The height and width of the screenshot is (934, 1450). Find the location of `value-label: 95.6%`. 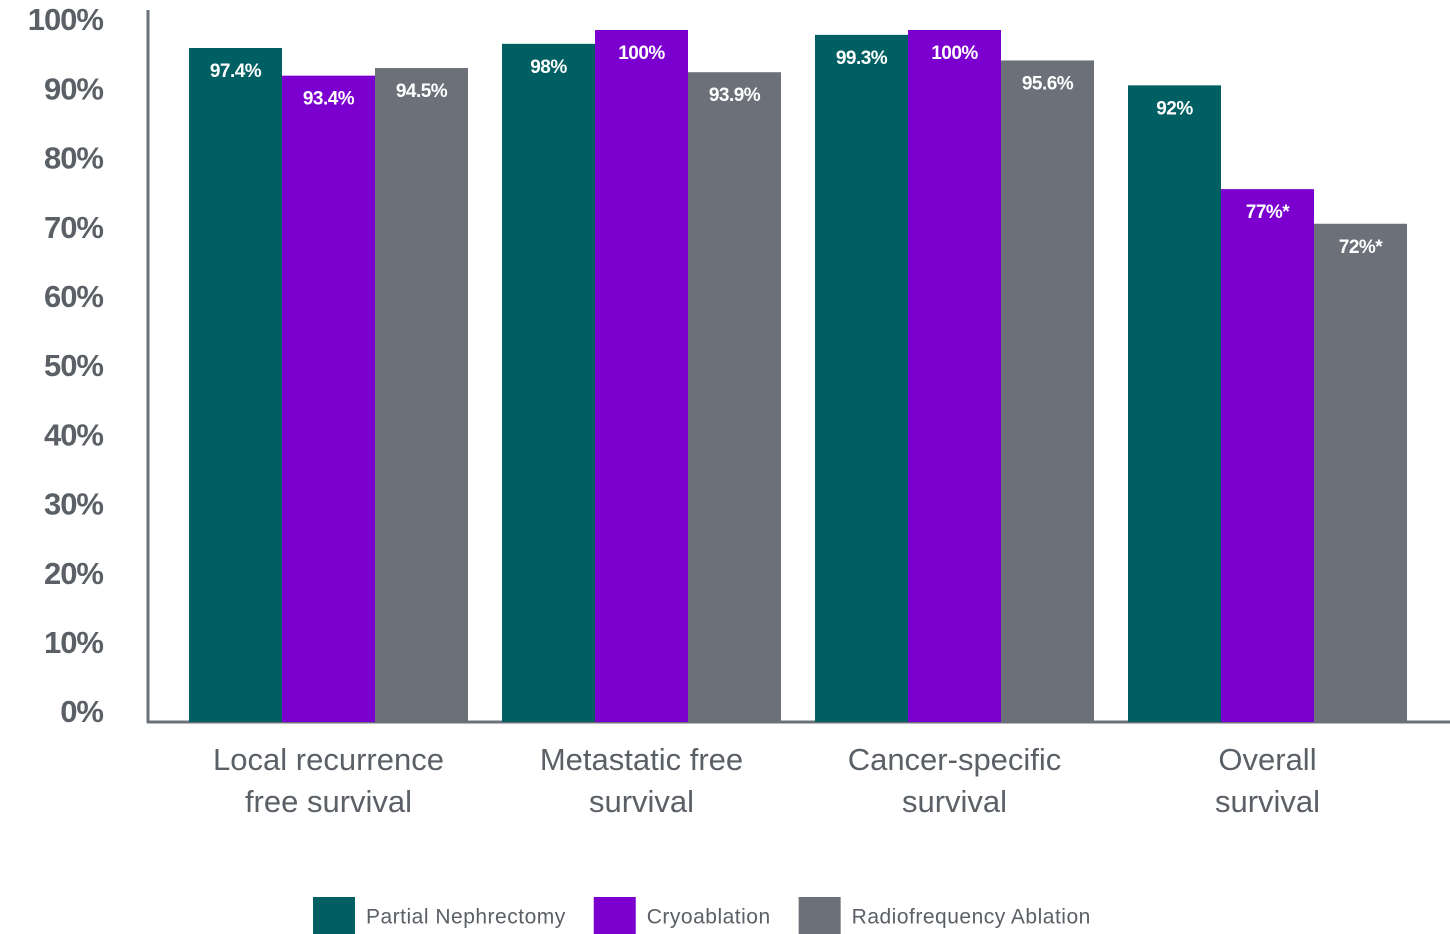

value-label: 95.6% is located at coordinates (1048, 83).